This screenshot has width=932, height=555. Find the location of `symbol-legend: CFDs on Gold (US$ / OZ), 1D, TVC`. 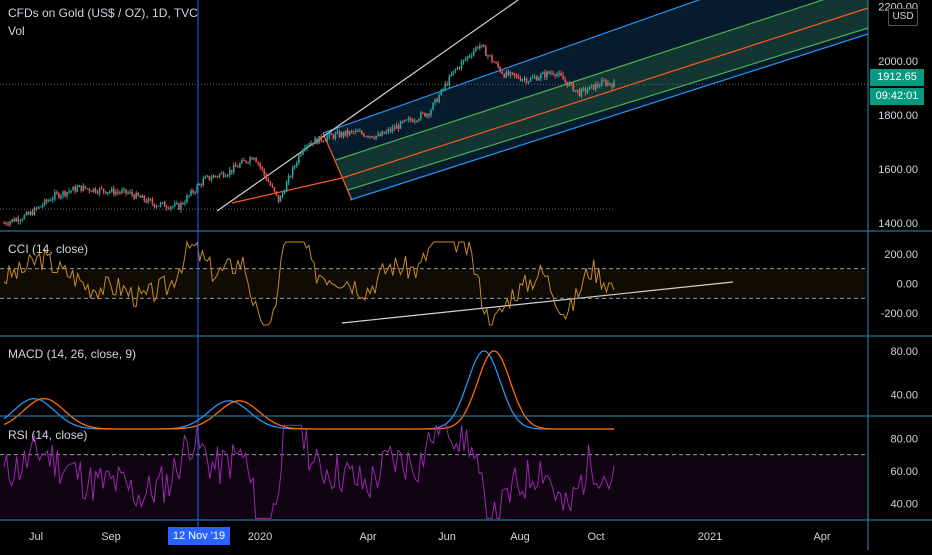

symbol-legend: CFDs on Gold (US$ / OZ), 1D, TVC is located at coordinates (103, 13).